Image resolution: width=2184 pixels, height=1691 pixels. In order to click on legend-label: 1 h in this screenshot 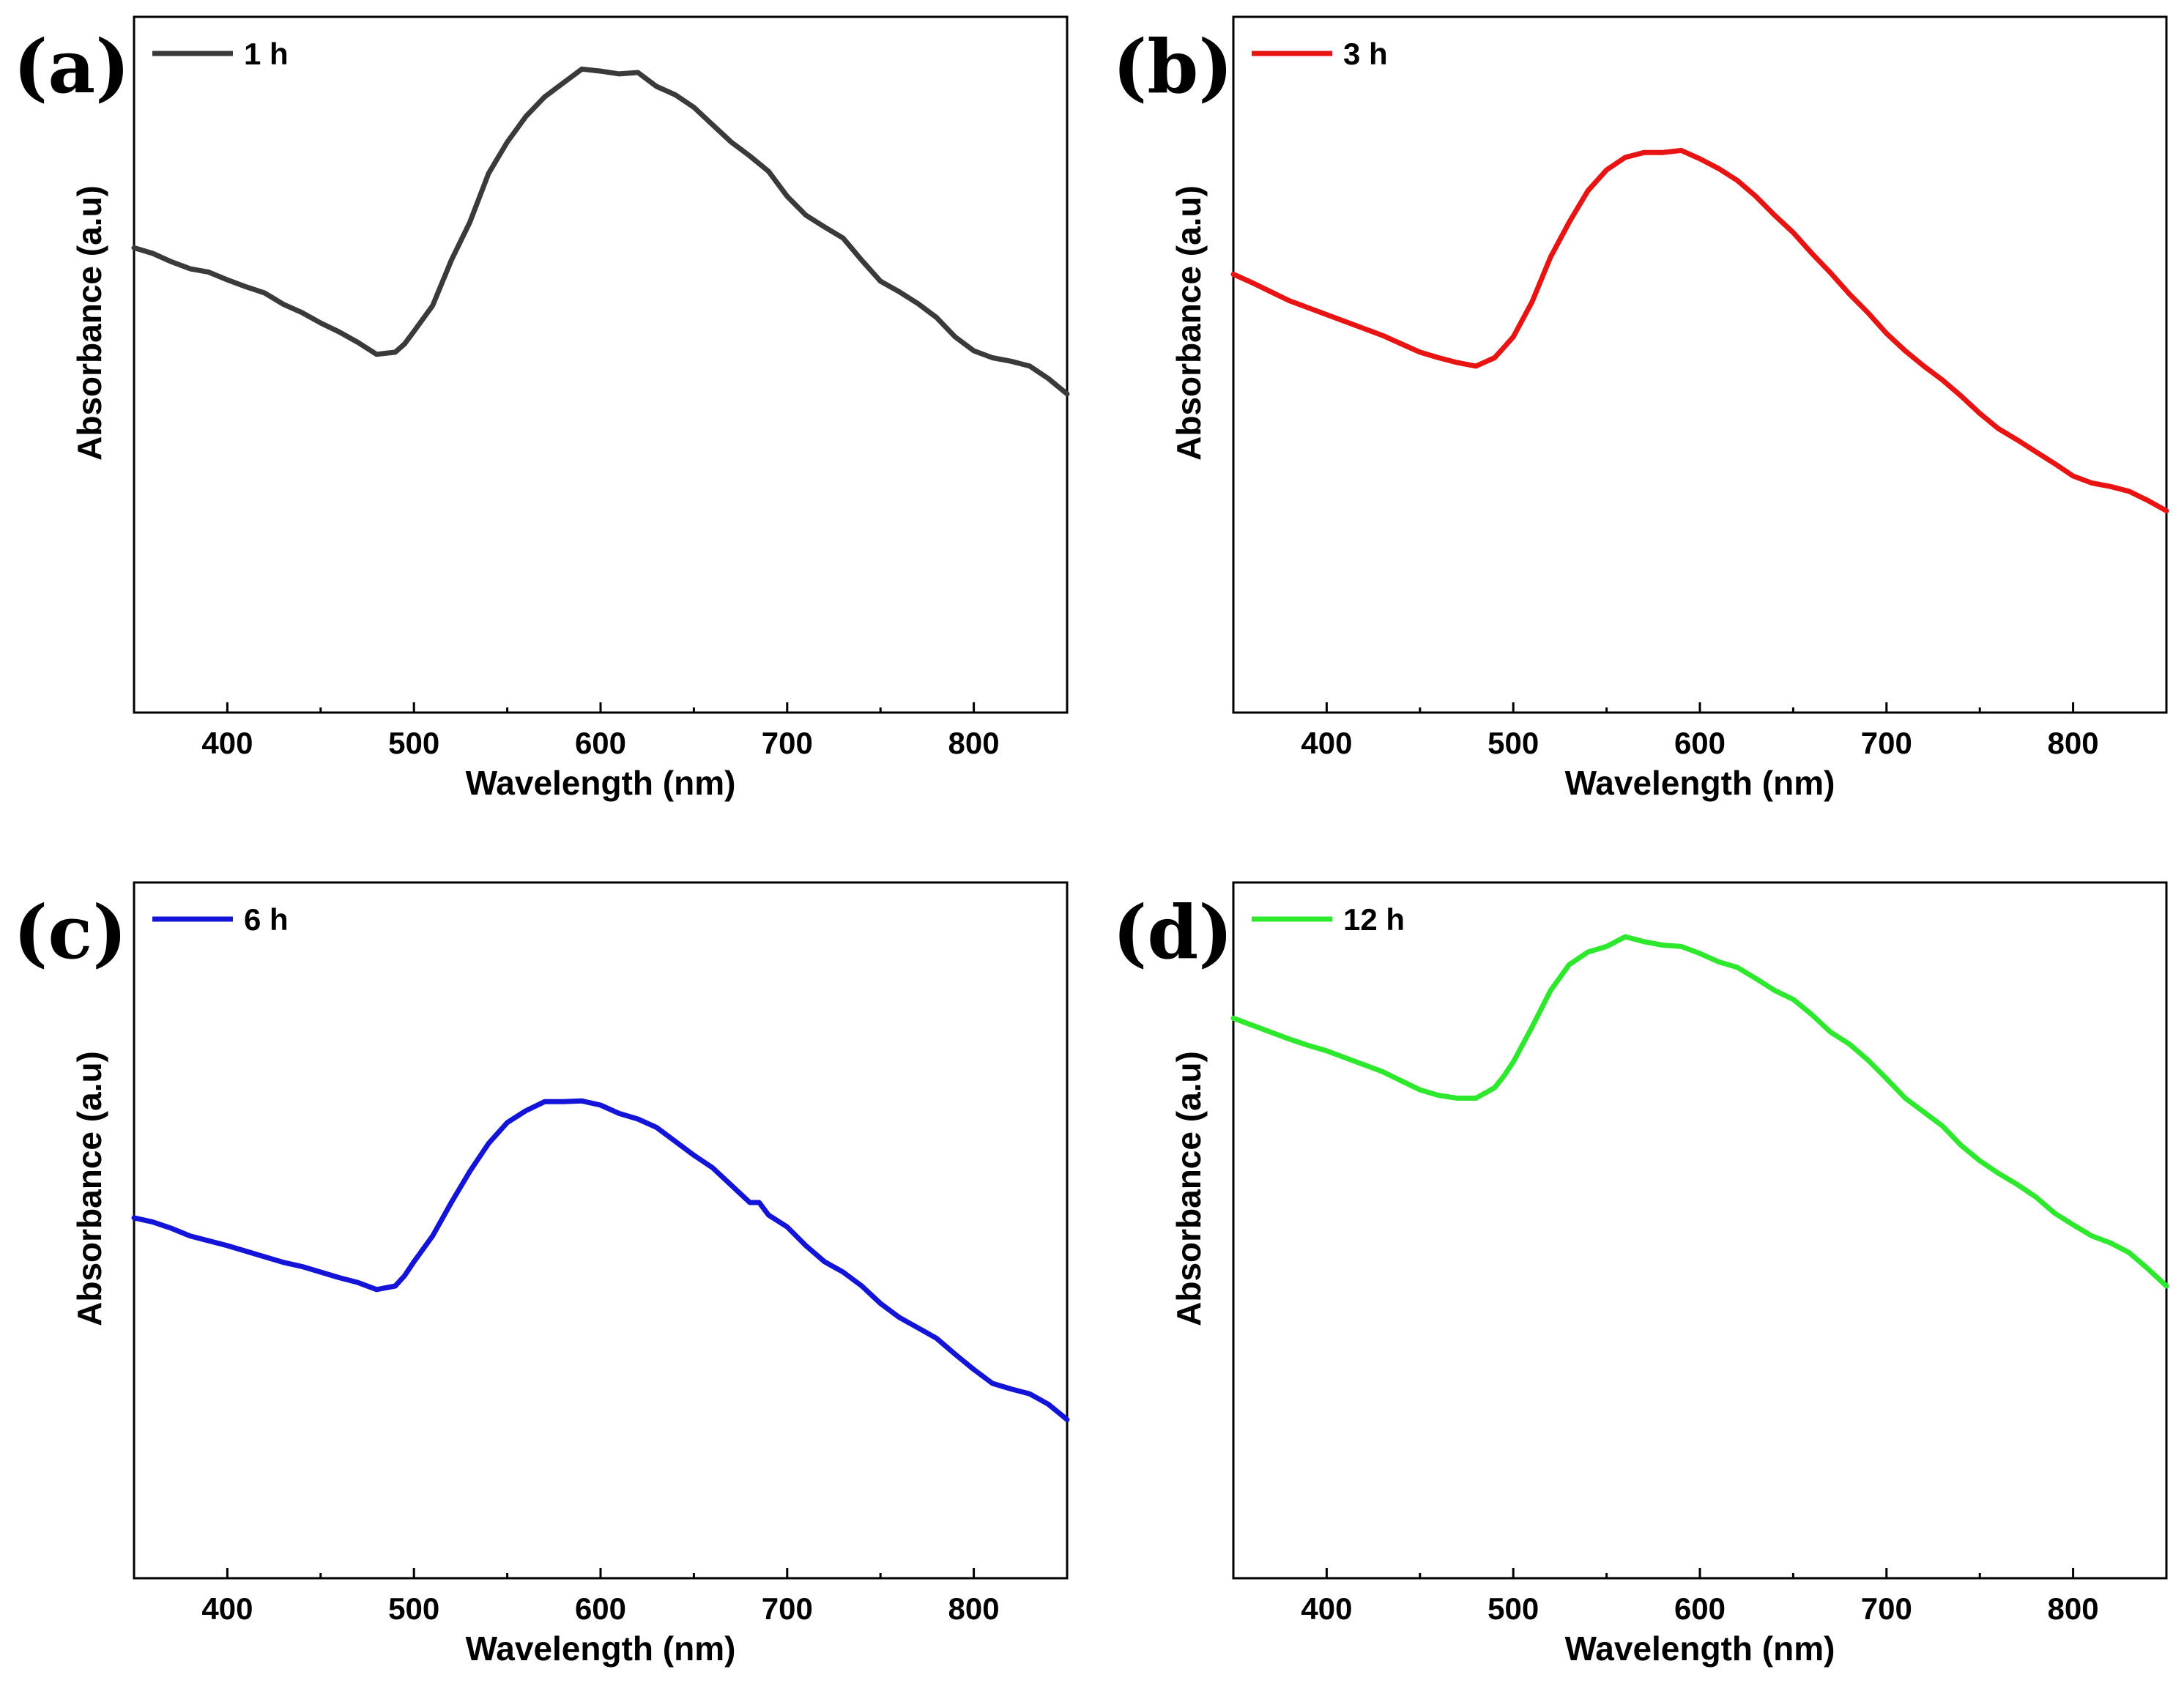, I will do `click(266, 54)`.